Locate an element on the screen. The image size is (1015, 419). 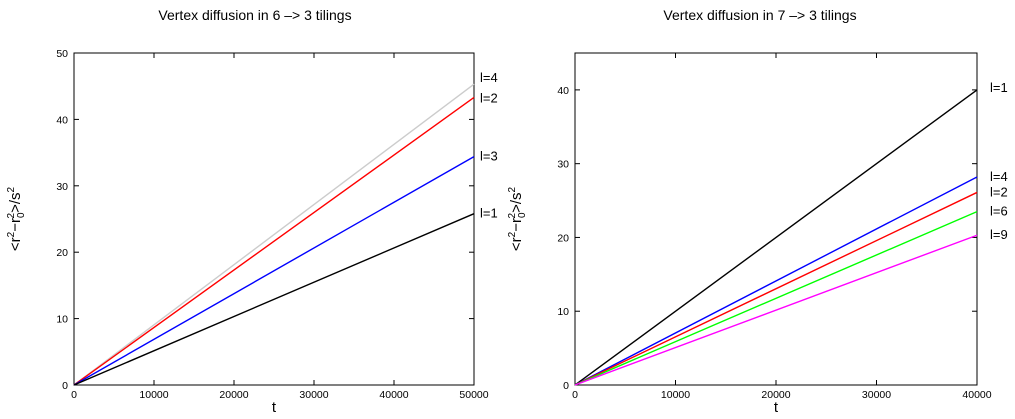
series-label: l=9 is located at coordinates (999, 234).